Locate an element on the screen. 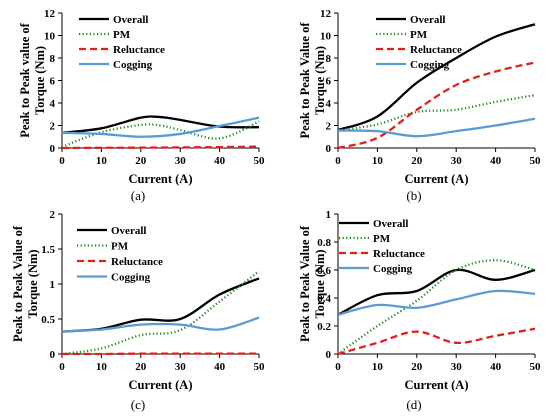  panel-caption: (a) is located at coordinates (138, 195).